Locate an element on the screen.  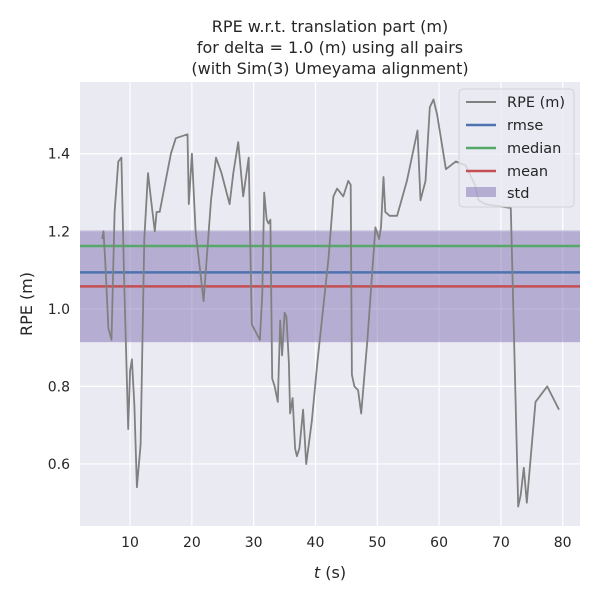
title-line-3: (with Sim(3) Umeyama alignment) is located at coordinates (329, 68).